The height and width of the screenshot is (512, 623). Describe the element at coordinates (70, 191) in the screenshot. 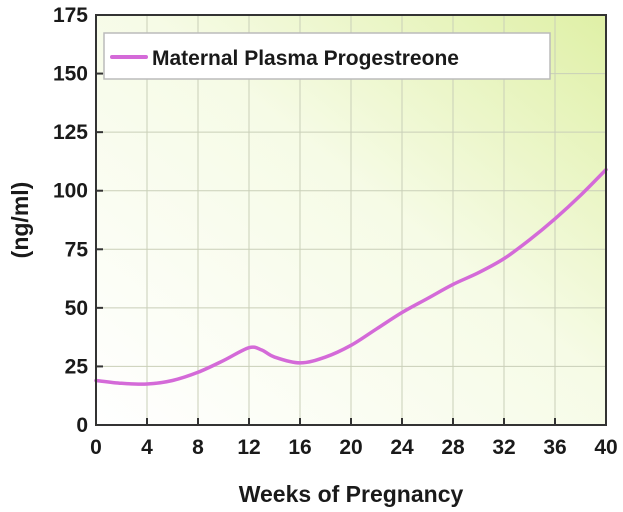

I see `y-tick-label: 100` at that location.